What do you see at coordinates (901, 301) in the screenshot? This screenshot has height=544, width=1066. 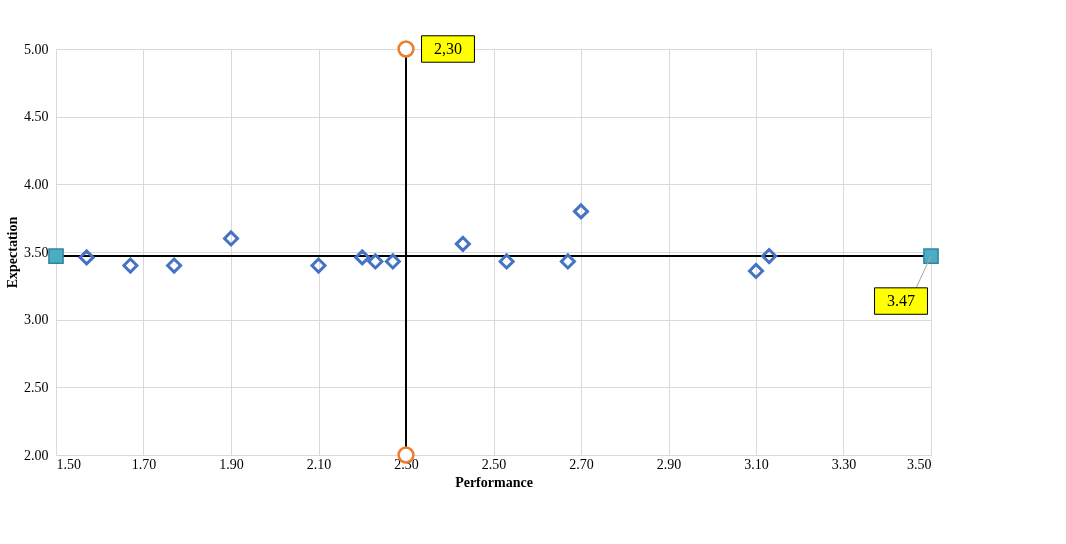 I see `annotation: 3.47` at bounding box center [901, 301].